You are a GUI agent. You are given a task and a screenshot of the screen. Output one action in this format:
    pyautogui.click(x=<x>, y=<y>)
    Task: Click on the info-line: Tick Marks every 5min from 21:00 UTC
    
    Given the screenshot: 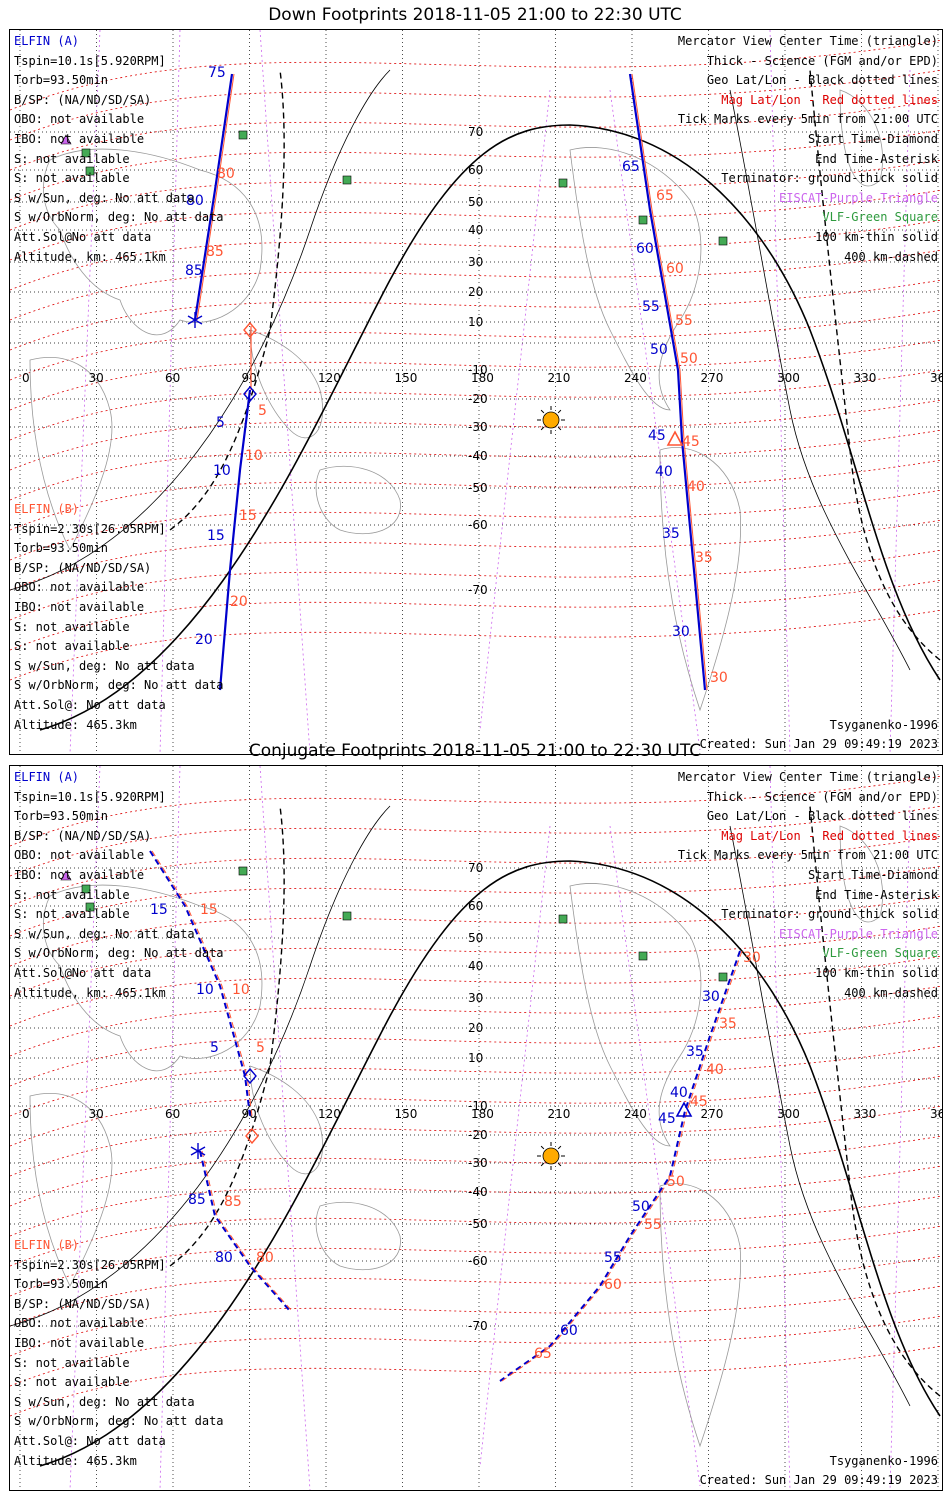 What is the action you would take?
    pyautogui.click(x=807, y=855)
    